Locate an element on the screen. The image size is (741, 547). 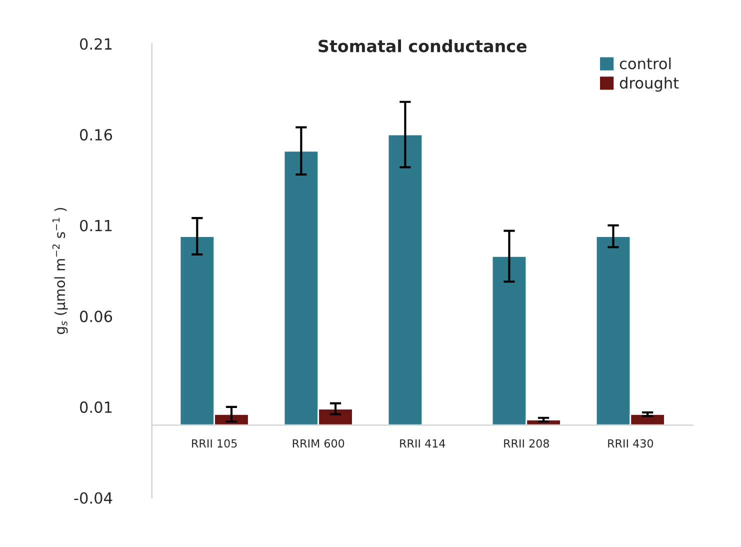
y-tick-label: 0.06 is located at coordinates (96, 316).